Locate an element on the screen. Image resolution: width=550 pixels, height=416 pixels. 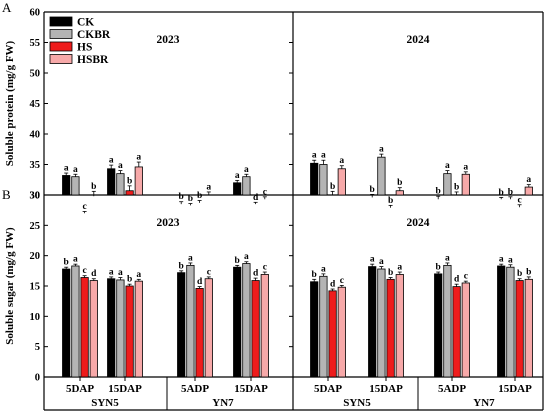
y-tick-label: 0 is located at coordinates (37, 378).